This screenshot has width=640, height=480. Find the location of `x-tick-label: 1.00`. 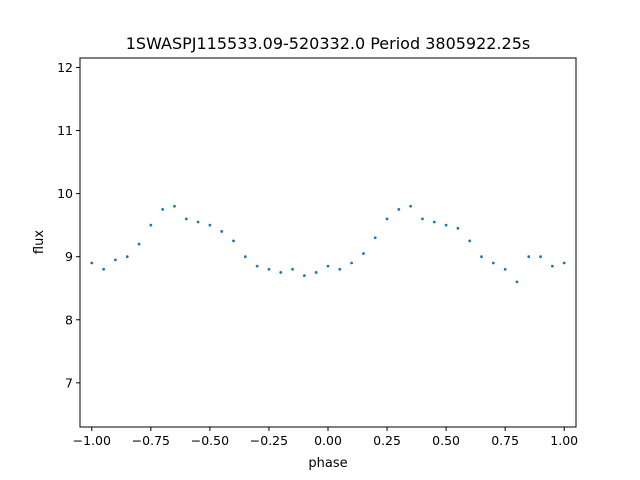

x-tick-label: 1.00 is located at coordinates (564, 440).